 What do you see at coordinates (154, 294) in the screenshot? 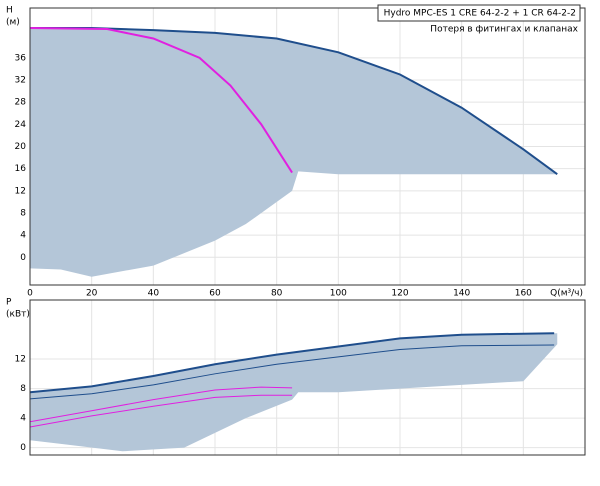
I see `x-tick-label: 40` at bounding box center [154, 294].